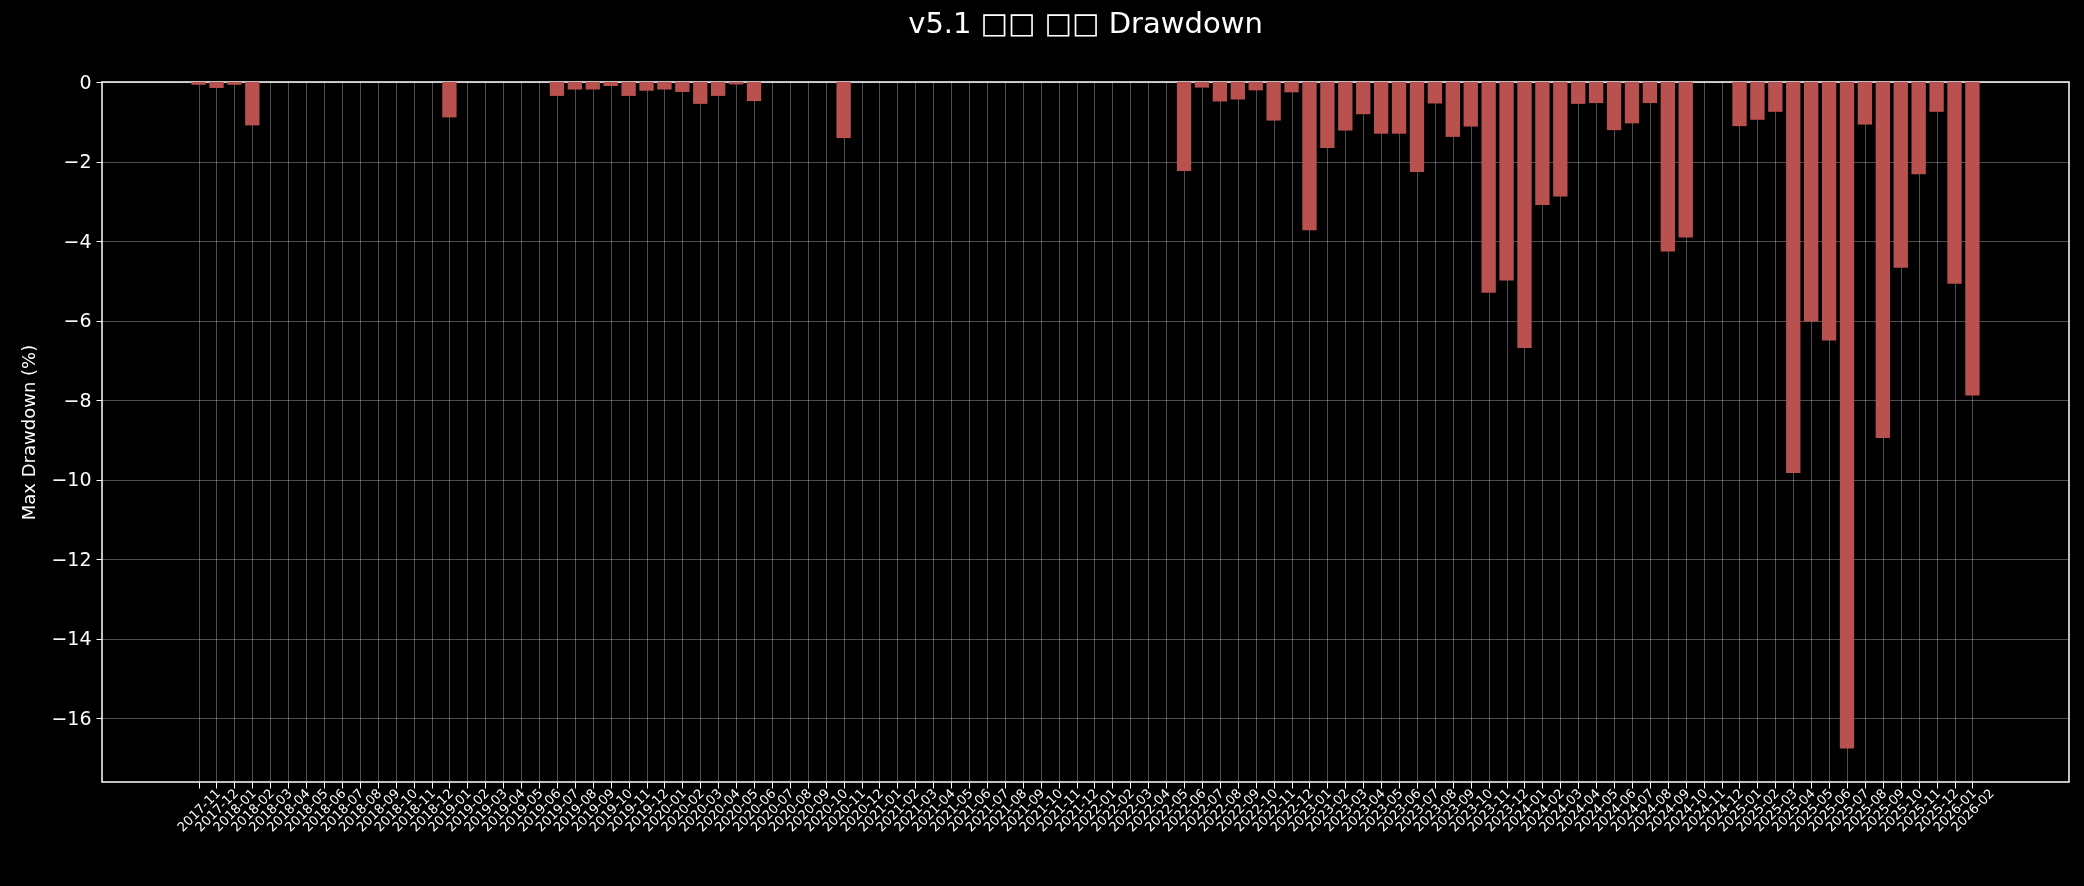  Describe the element at coordinates (85, 81) in the screenshot. I see `y-tick-label: 0` at that location.